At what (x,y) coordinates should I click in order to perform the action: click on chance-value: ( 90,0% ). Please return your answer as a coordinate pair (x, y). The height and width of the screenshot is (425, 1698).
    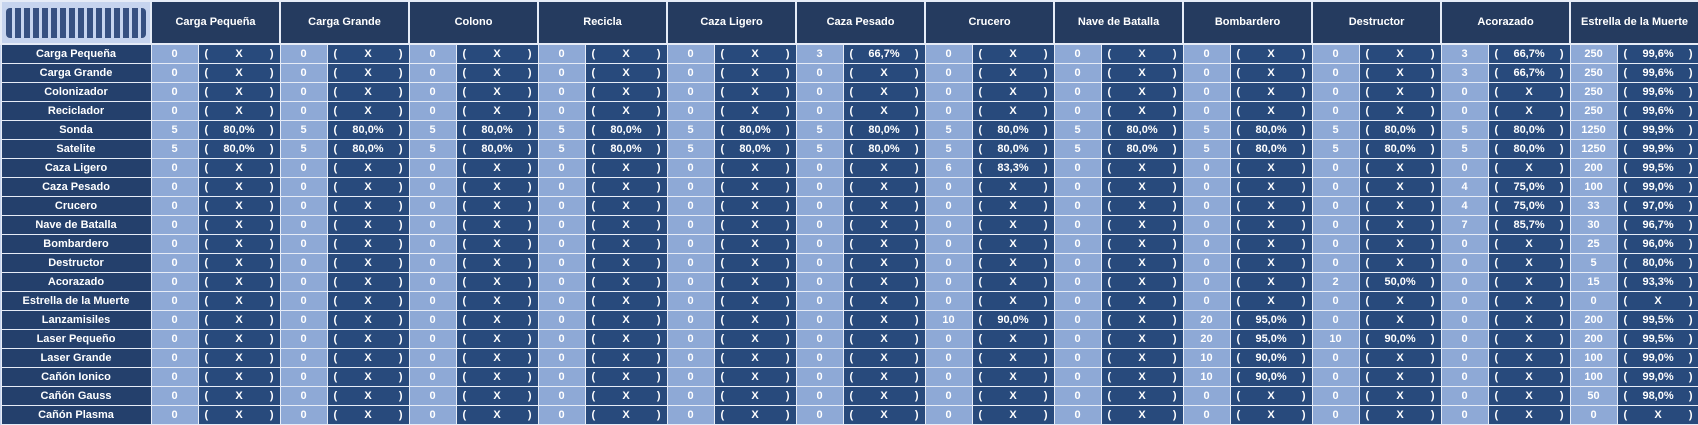
    Looking at the image, I should click on (1271, 358).